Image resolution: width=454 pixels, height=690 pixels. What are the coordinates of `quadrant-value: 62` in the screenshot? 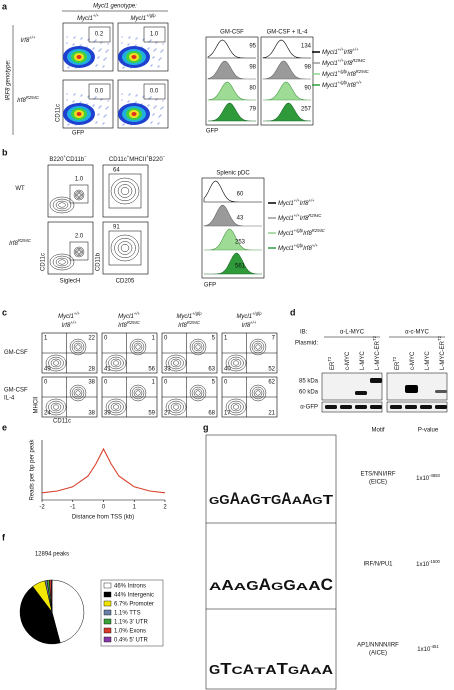 It's located at (271, 383).